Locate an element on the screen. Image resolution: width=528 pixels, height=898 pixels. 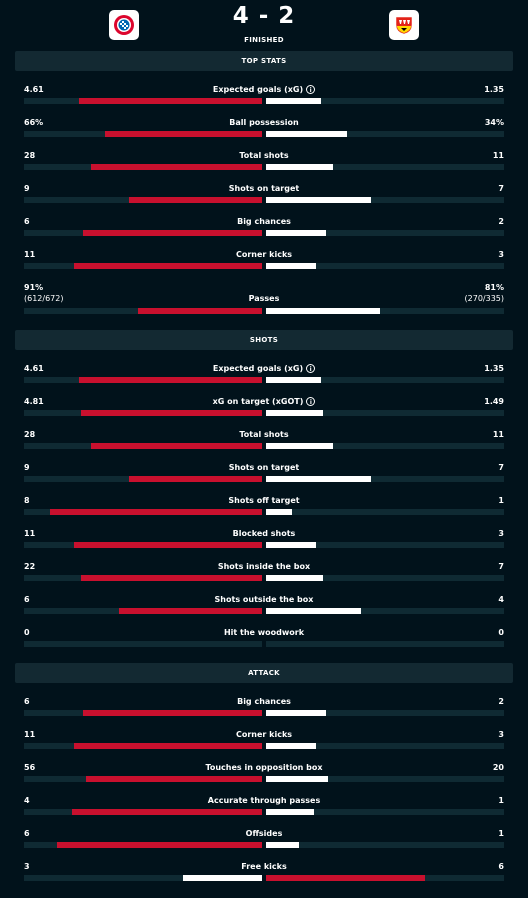
away-stat-value: 0 is located at coordinates (501, 632).